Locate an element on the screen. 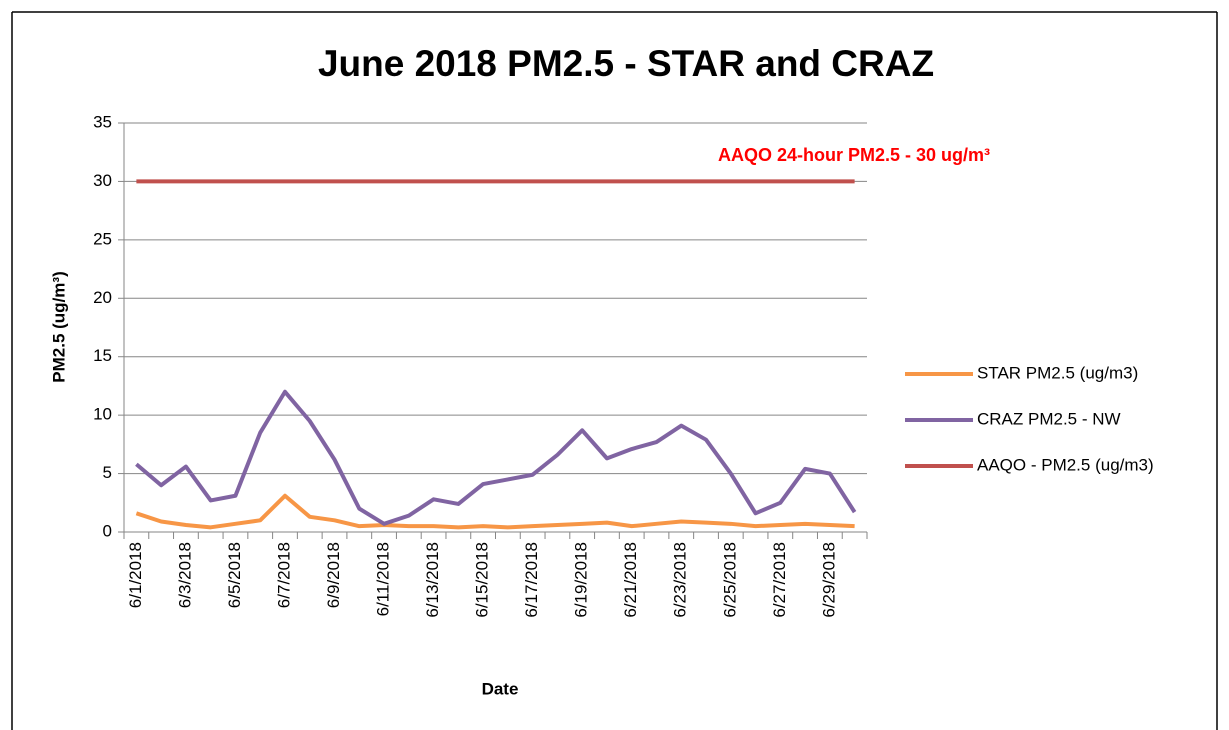 The height and width of the screenshot is (730, 1229). x-tick-label: 6/5/2018 is located at coordinates (234, 575).